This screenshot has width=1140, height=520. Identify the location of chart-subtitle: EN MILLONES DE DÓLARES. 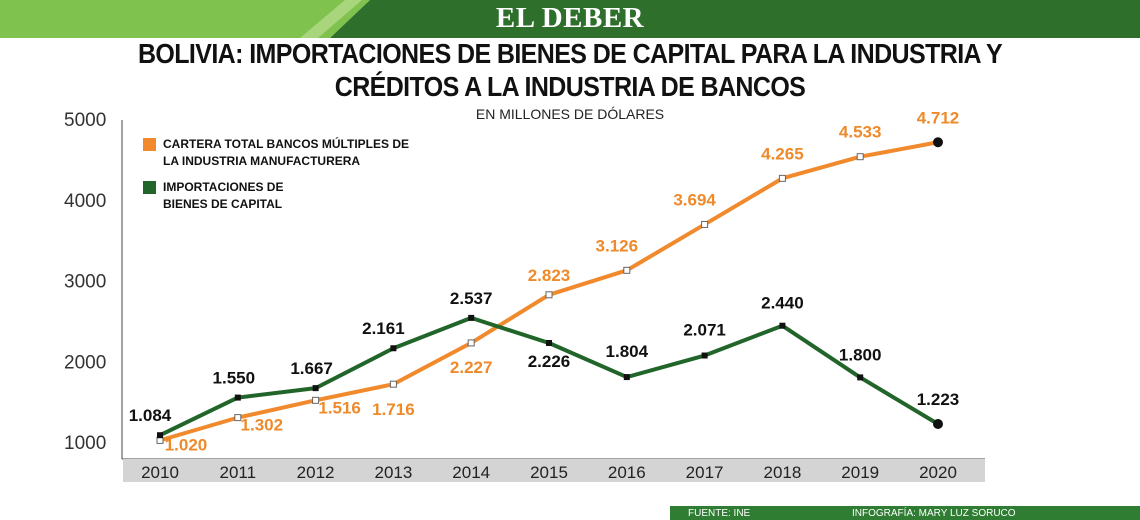
(570, 114).